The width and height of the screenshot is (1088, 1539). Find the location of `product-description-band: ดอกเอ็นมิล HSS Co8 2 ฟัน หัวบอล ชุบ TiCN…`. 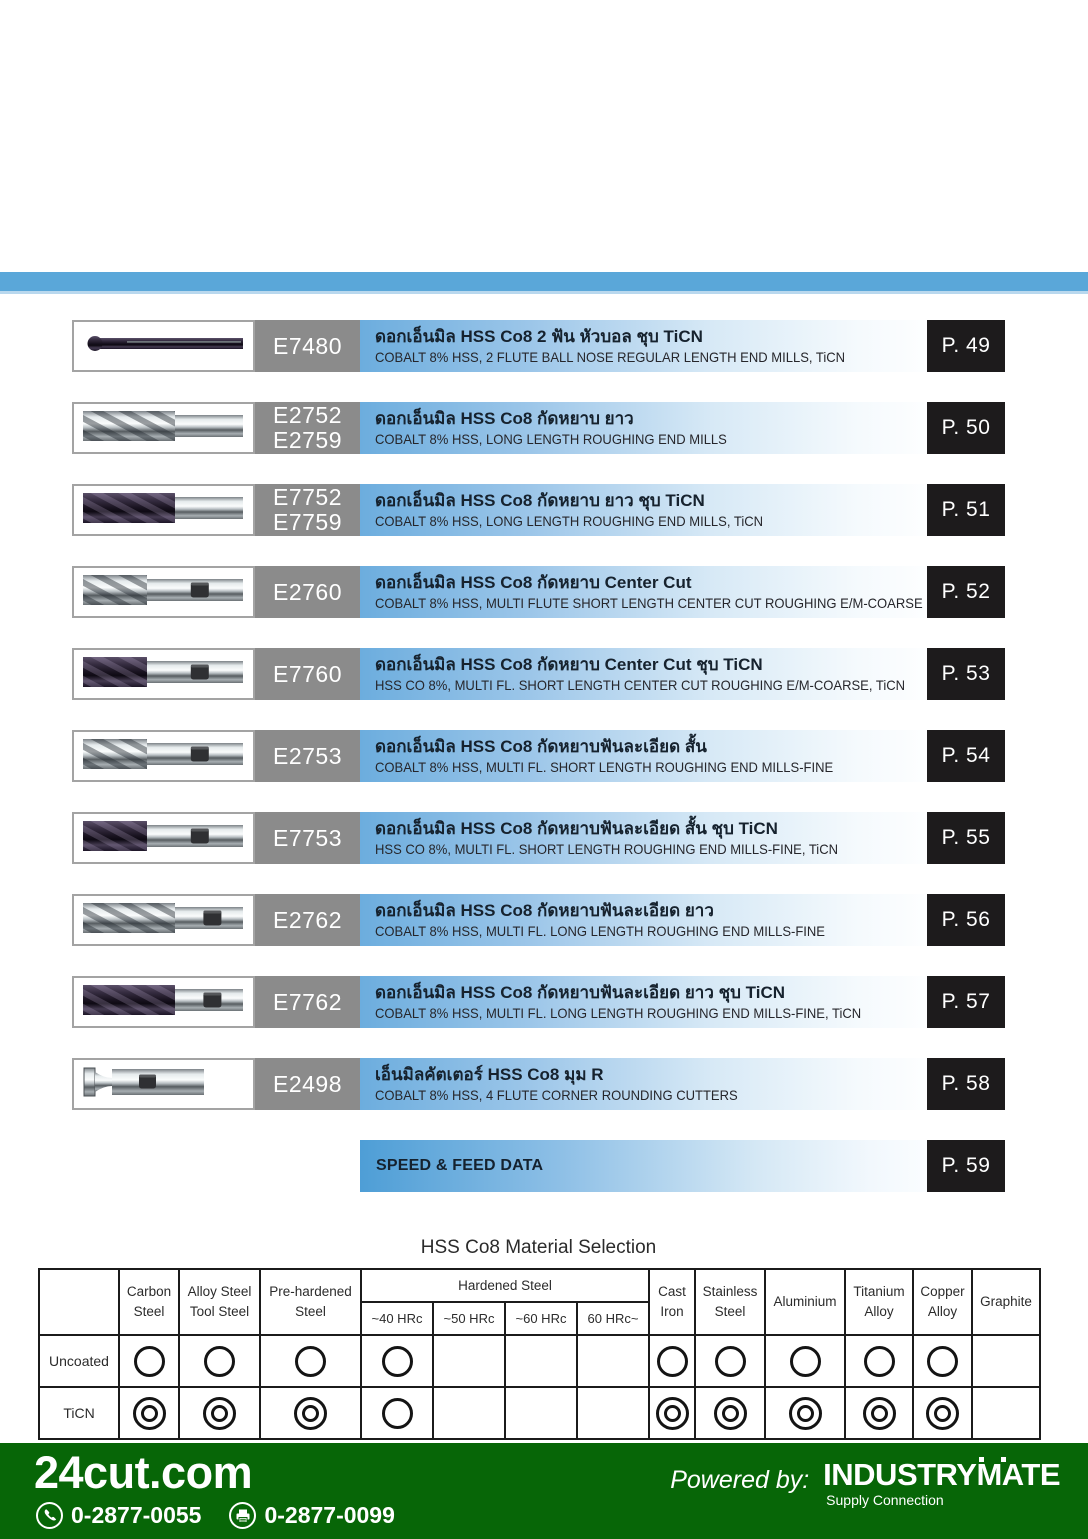

product-description-band: ดอกเอ็นมิล HSS Co8 2 ฟัน หัวบอล ชุบ TiCN… is located at coordinates (643, 346).